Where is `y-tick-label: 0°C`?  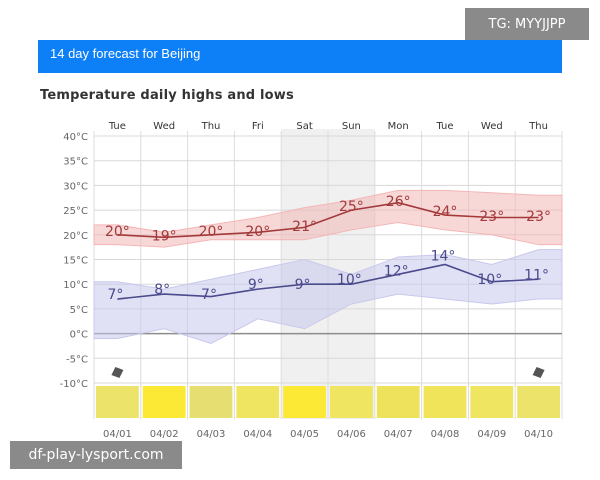 y-tick-label: 0°C is located at coordinates (79, 335).